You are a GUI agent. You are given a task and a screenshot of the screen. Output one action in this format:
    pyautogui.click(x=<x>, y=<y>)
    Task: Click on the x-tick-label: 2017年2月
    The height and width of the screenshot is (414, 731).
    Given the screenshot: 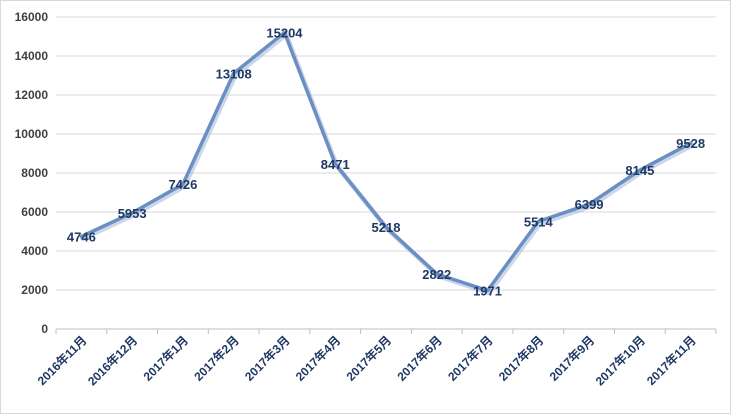 What is the action you would take?
    pyautogui.click(x=216, y=358)
    